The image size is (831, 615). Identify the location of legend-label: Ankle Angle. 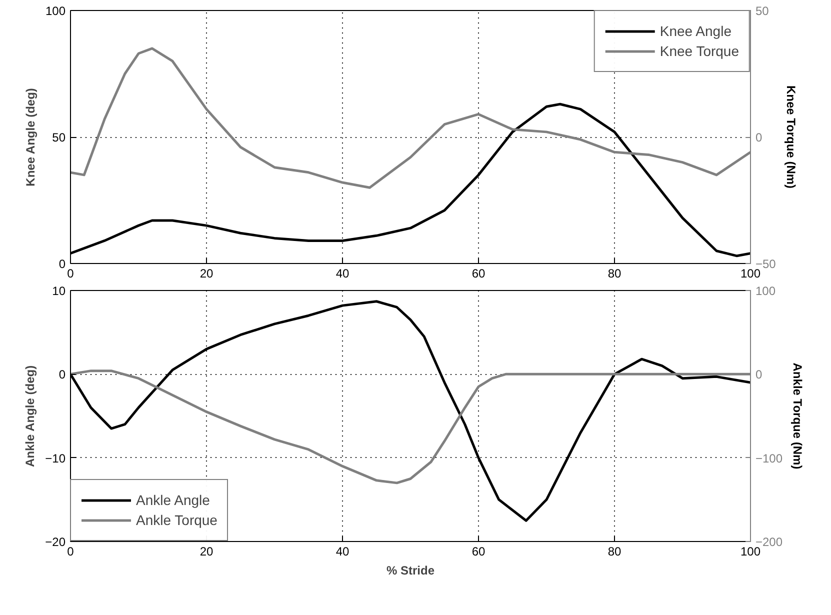
(173, 500).